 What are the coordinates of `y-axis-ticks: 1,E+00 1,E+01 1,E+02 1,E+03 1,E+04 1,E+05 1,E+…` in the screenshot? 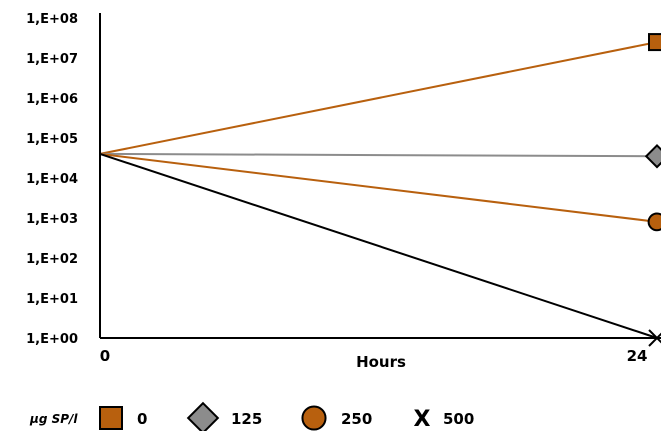 It's located at (52, 179).